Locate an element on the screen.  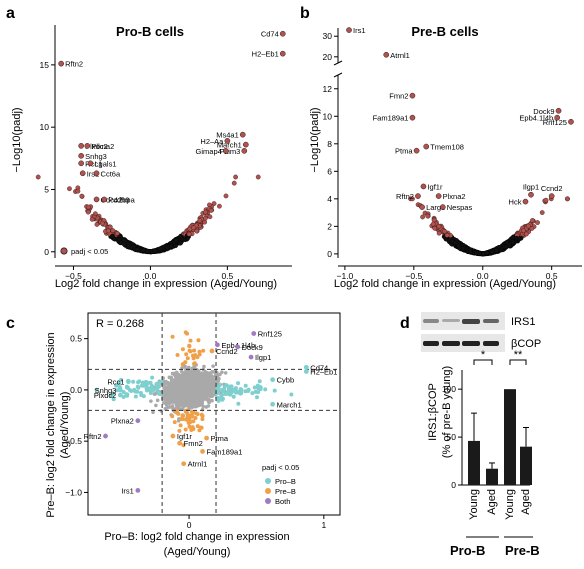
panel-c-gene-label: Irs1 is located at coordinates (127, 490).